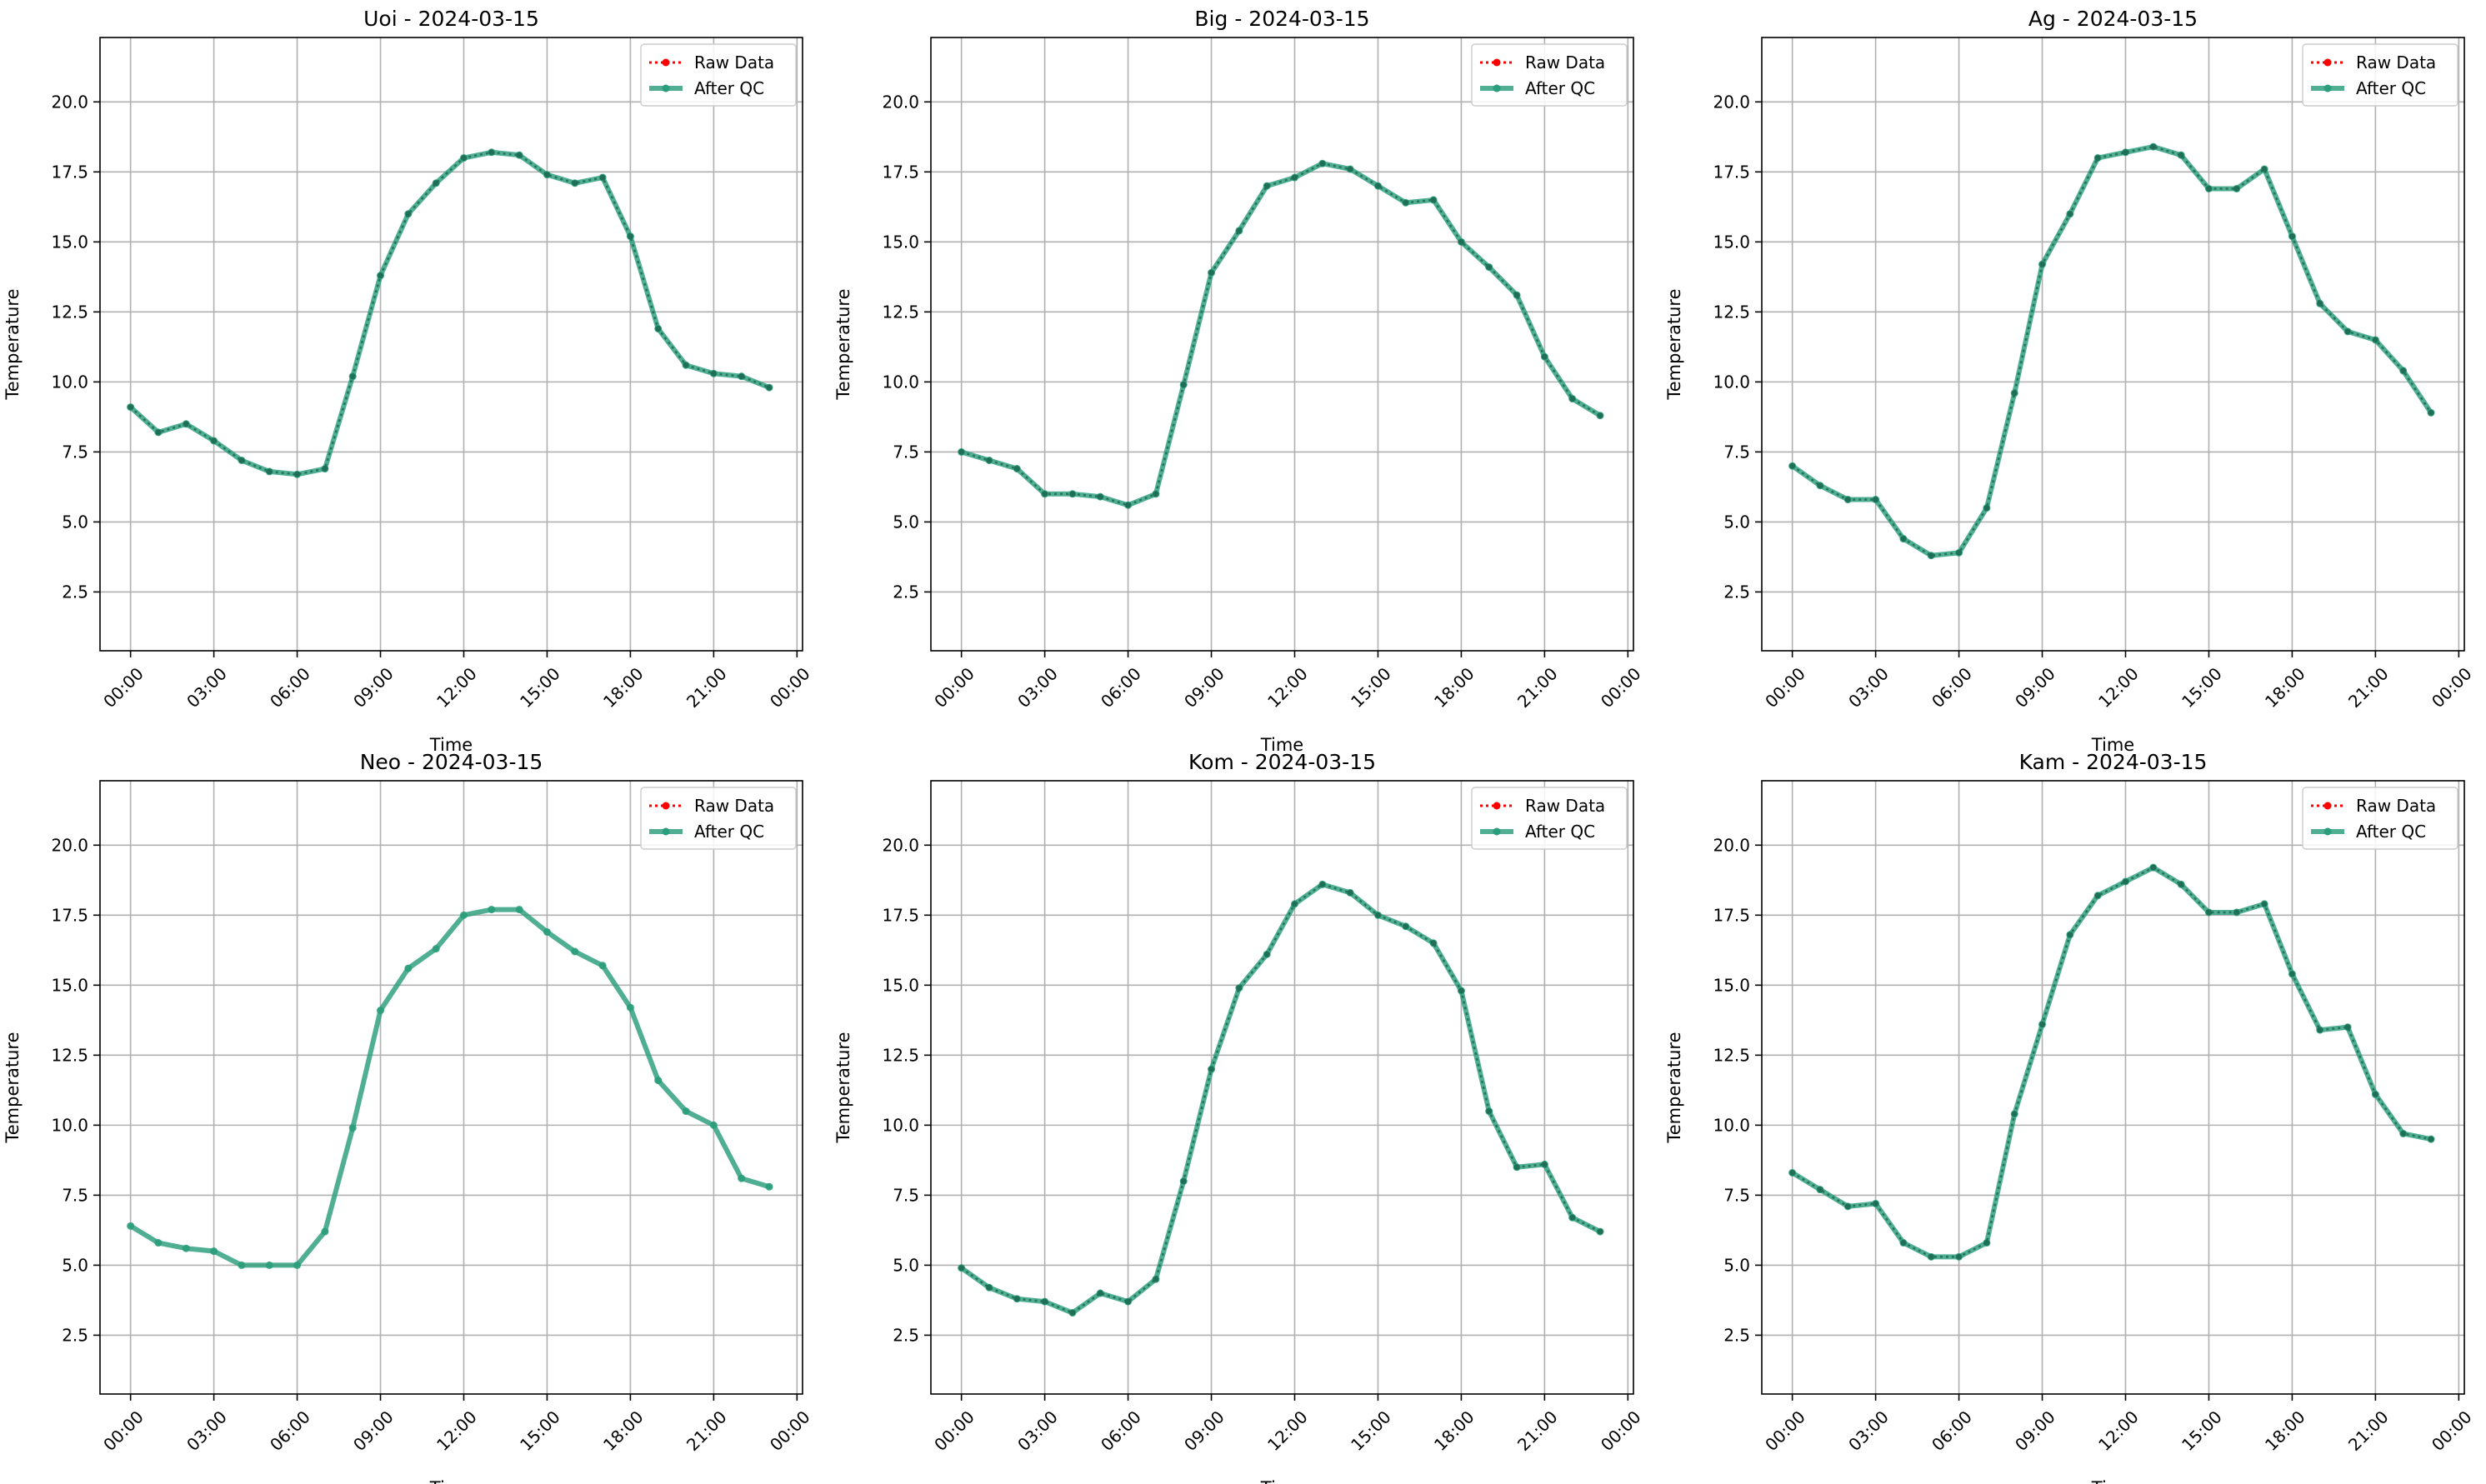  What do you see at coordinates (374, 687) in the screenshot?
I see `x-tick-label: 09:00` at bounding box center [374, 687].